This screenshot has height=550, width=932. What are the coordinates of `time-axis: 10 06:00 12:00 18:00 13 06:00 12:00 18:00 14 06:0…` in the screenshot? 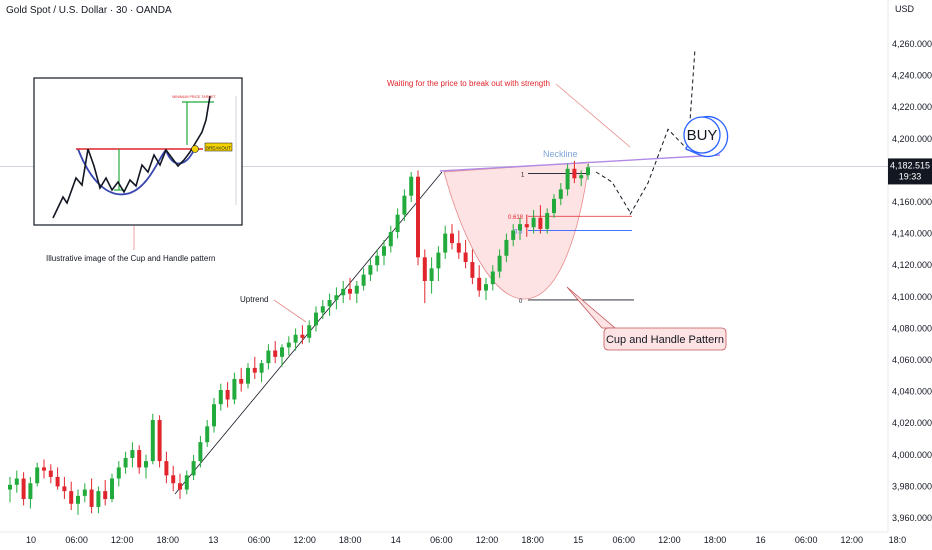 It's located at (466, 540).